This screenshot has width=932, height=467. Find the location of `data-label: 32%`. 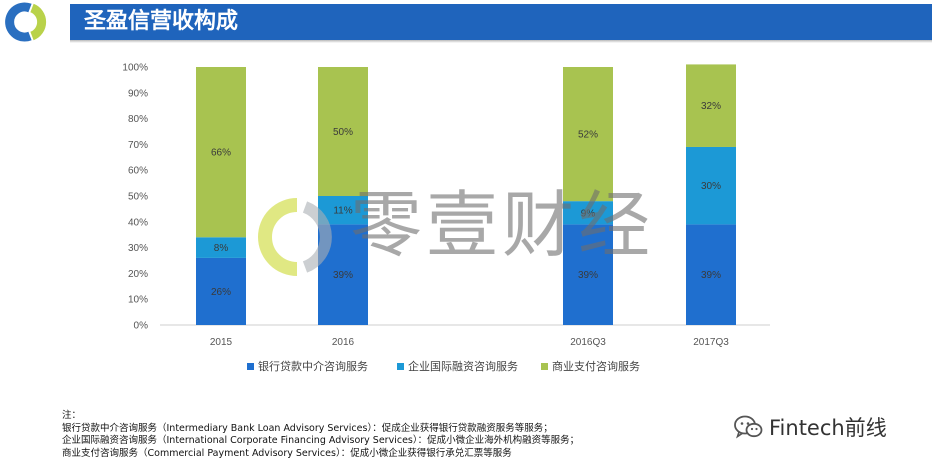

data-label: 32% is located at coordinates (711, 106).